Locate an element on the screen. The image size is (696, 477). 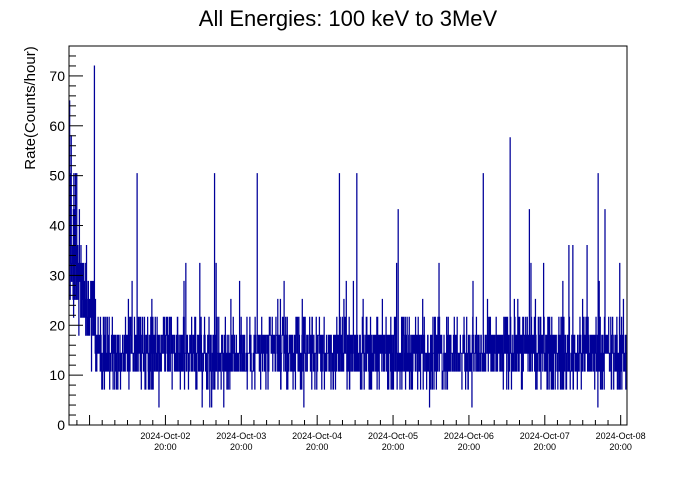
y-tick-label: 10 is located at coordinates (57, 375).